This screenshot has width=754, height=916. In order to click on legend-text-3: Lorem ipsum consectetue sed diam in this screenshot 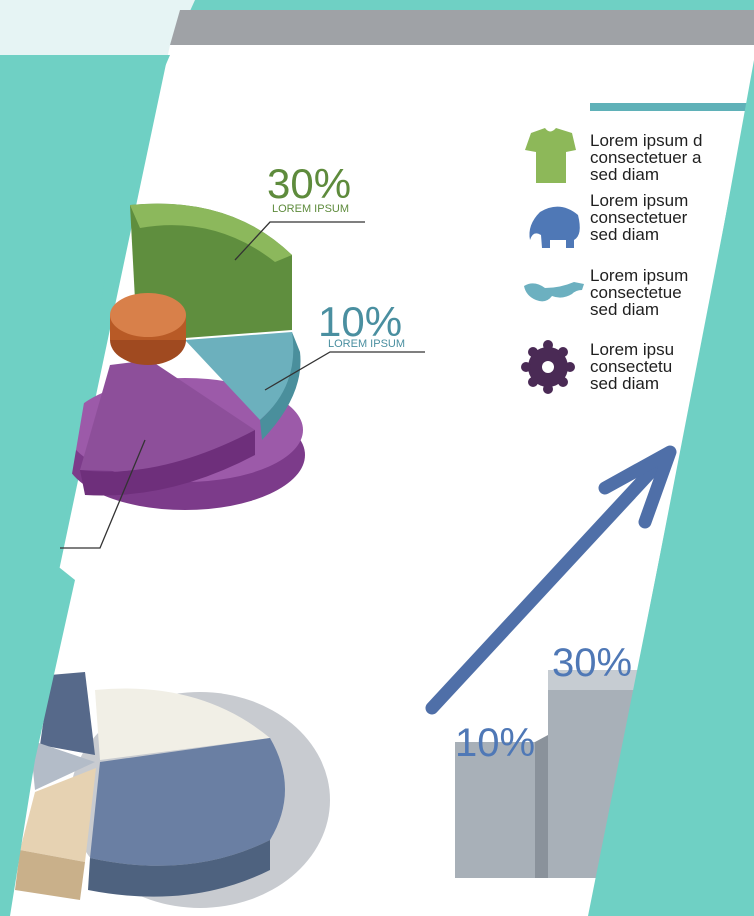, I will do `click(641, 292)`.